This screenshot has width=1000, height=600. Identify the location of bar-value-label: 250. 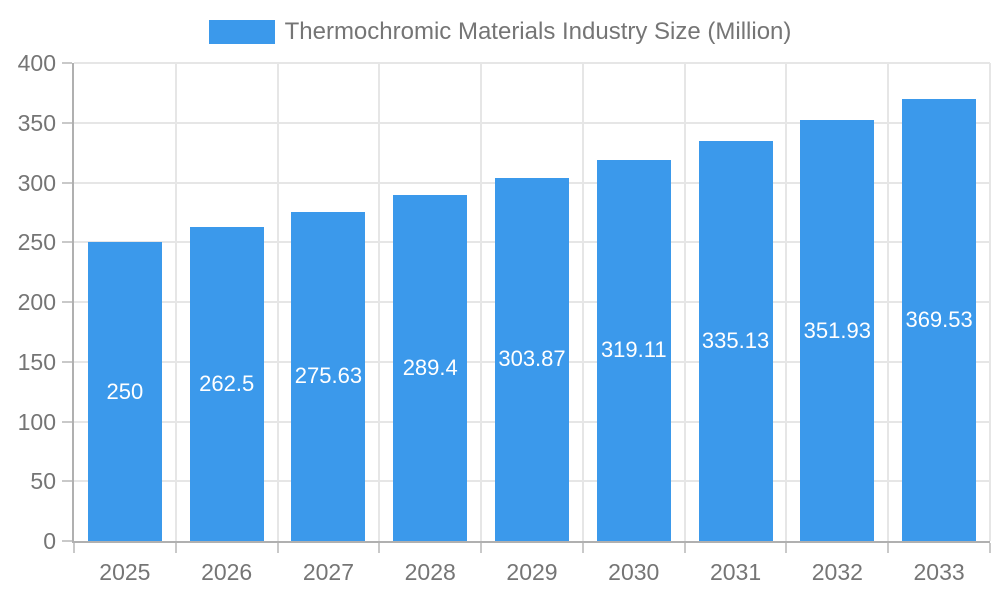
(125, 391).